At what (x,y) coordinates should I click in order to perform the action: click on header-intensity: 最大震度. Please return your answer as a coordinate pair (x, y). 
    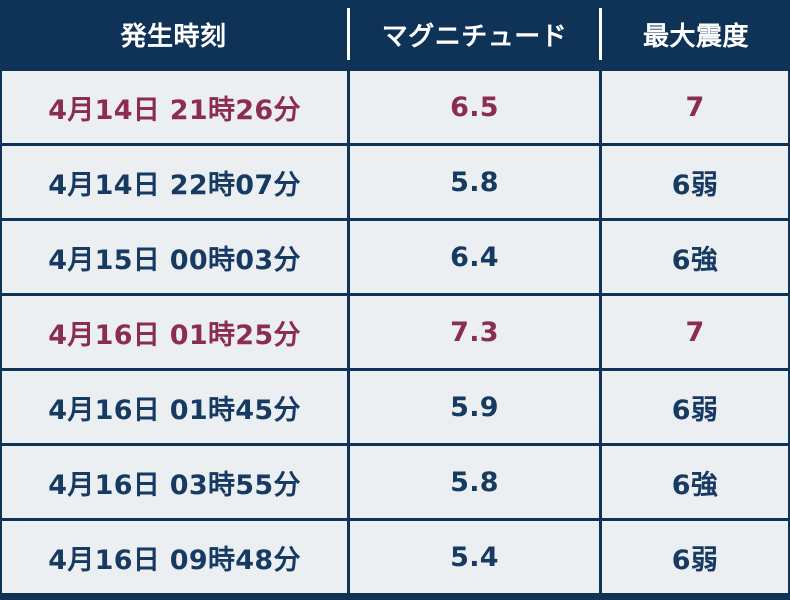
    Looking at the image, I should click on (695, 36).